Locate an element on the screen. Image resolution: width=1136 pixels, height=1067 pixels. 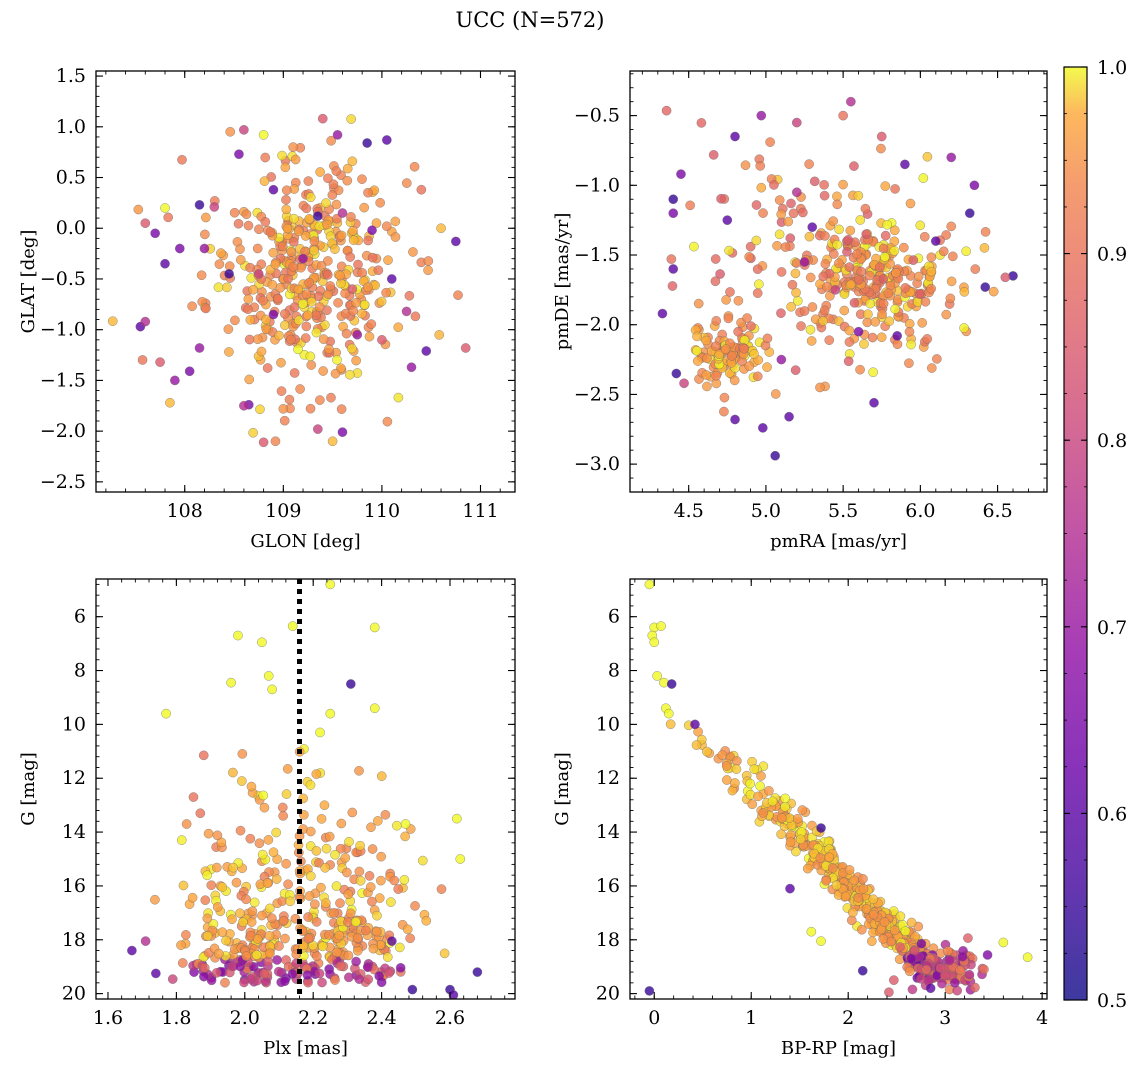
scatter-points is located at coordinates (837, 278).